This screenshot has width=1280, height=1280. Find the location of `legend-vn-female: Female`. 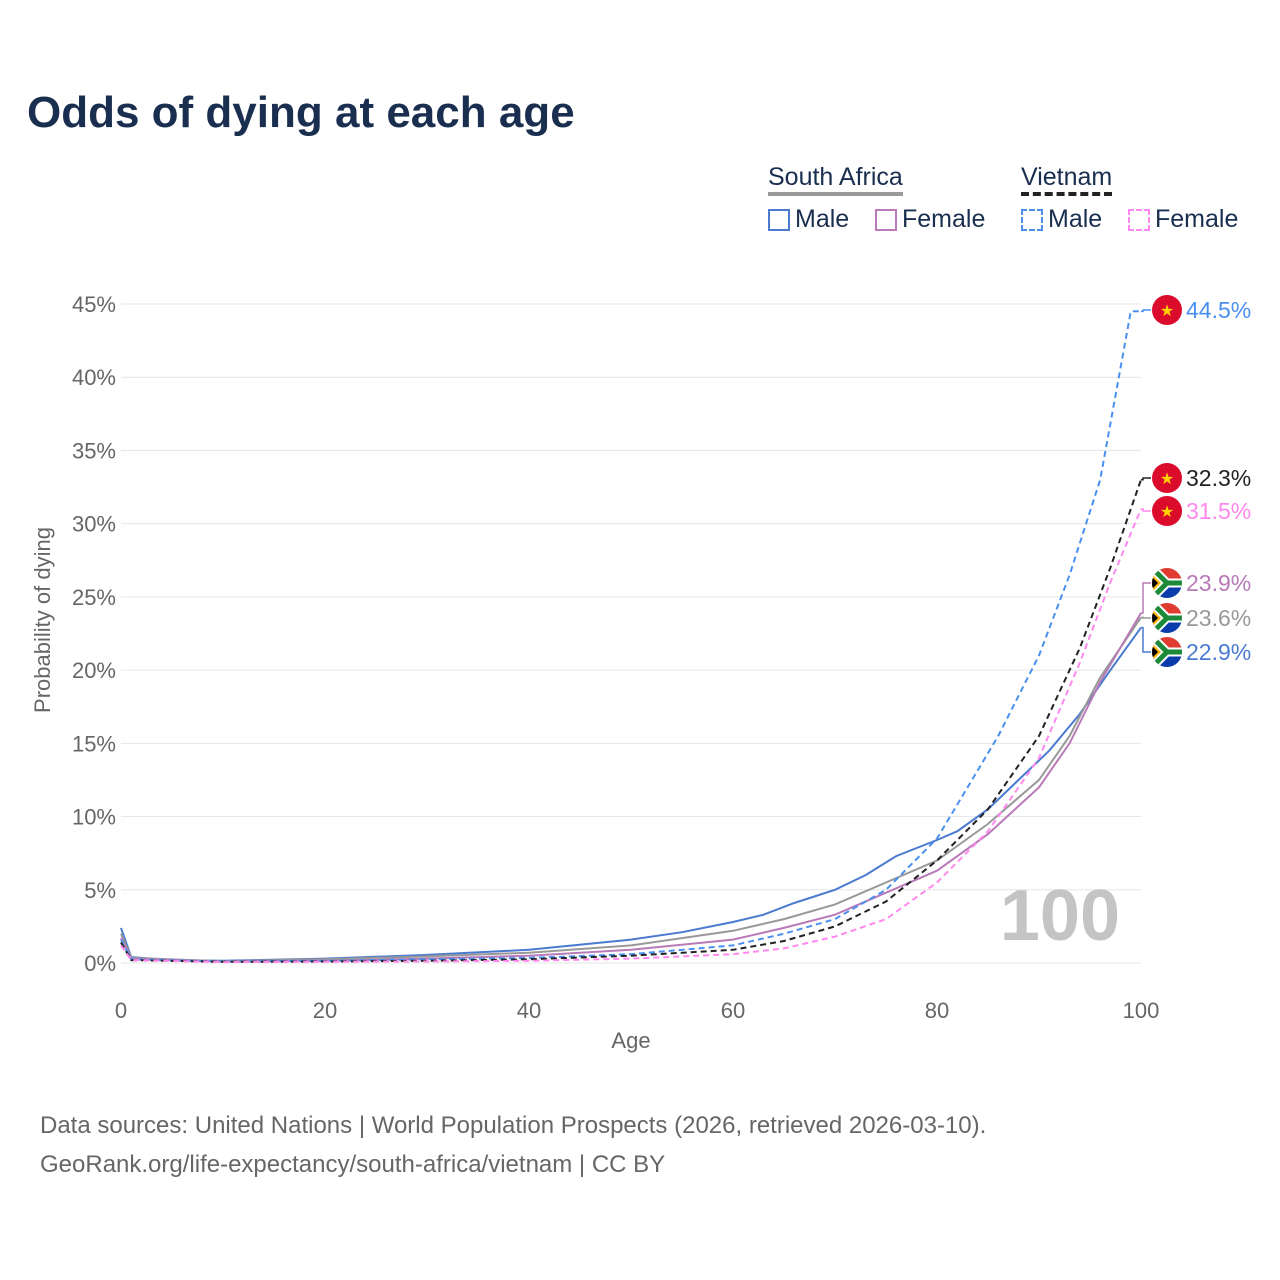

legend-vn-female: Female is located at coordinates (1183, 219).